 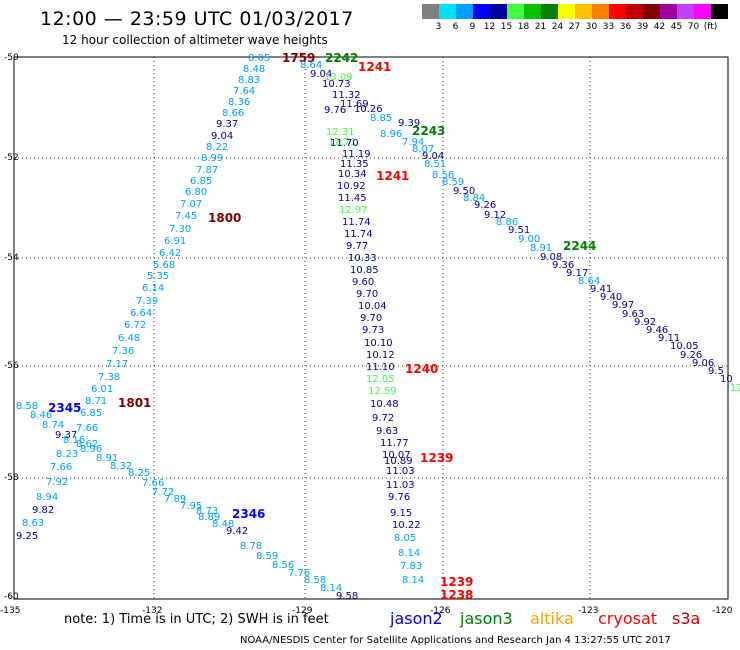 I want to click on wave-height-value: 10.34, so click(x=352, y=174).